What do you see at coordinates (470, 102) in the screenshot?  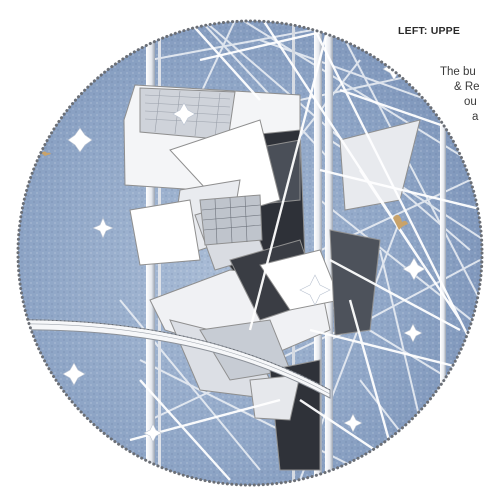 I see `caption-line: ou` at bounding box center [470, 102].